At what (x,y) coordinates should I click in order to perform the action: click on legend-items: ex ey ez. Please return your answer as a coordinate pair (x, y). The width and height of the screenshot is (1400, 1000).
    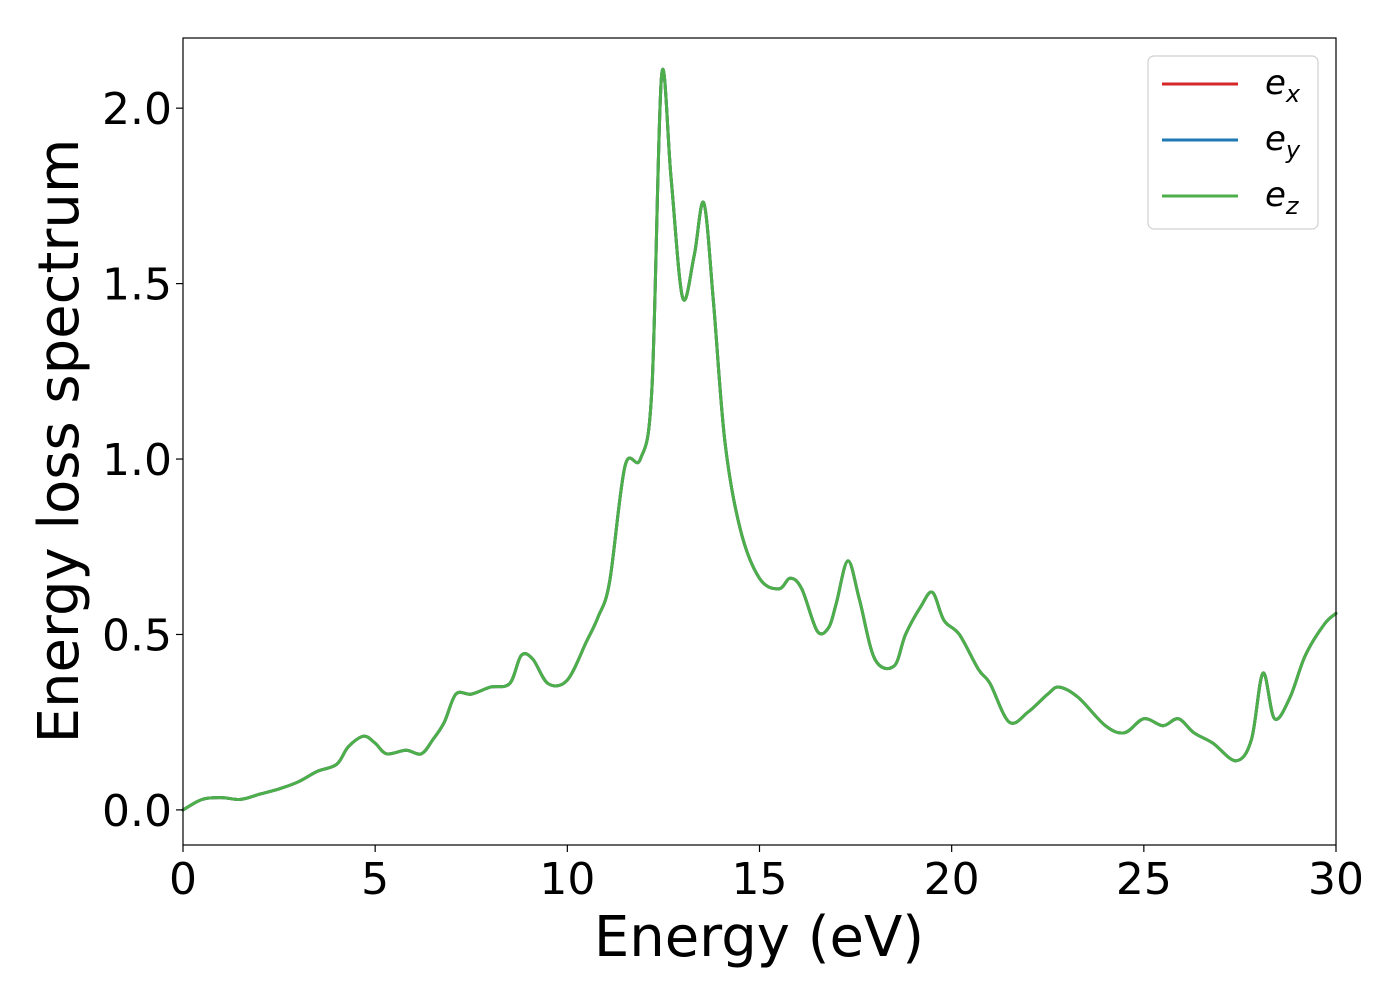
    Looking at the image, I should click on (1231, 141).